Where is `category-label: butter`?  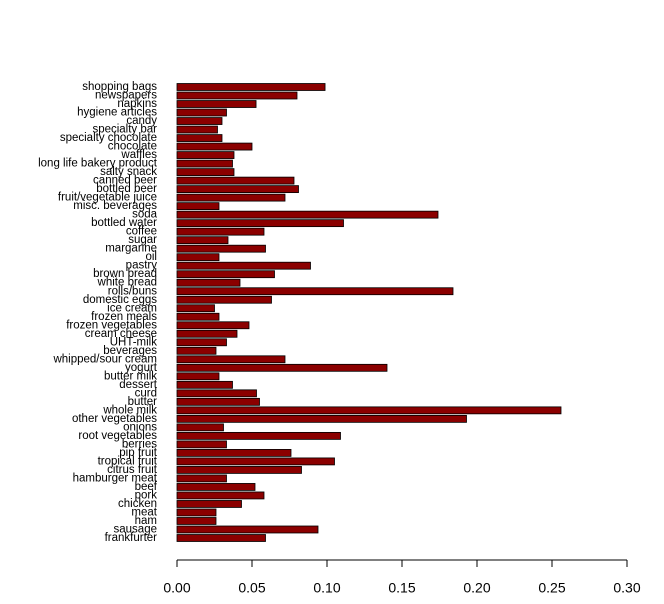
category-label: butter is located at coordinates (143, 402).